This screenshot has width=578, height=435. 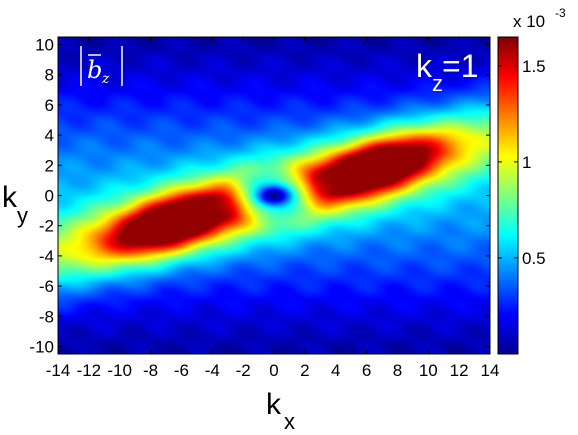 I want to click on x-tick-label: -8, so click(x=150, y=370).